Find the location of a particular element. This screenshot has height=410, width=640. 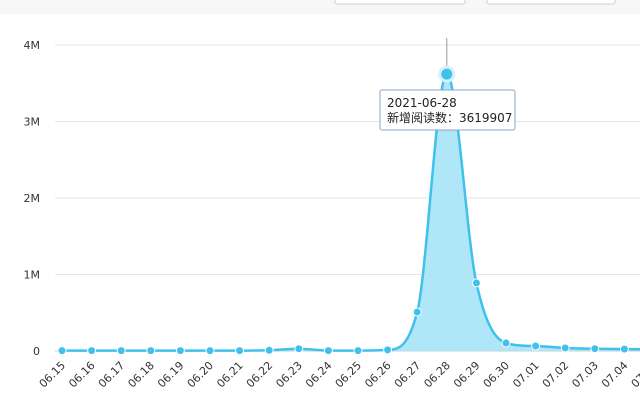

x-tick-label: 06.20 is located at coordinates (200, 374).